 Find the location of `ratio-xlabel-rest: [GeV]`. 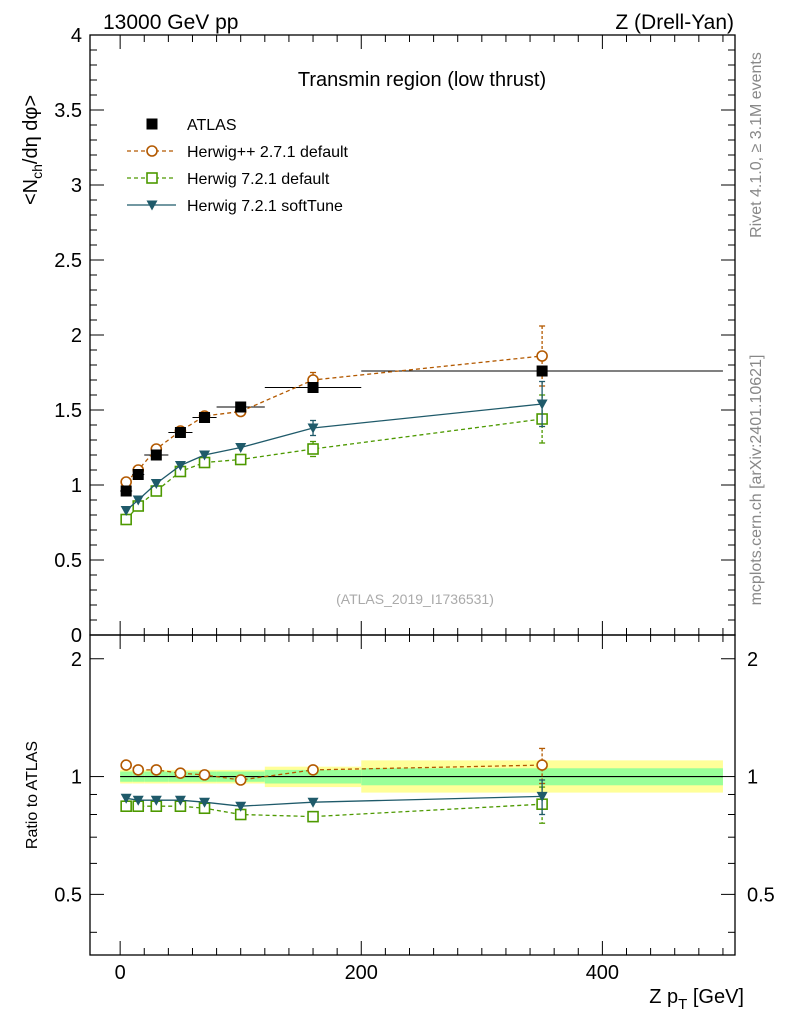

ratio-xlabel-rest: [GeV] is located at coordinates (715, 997).